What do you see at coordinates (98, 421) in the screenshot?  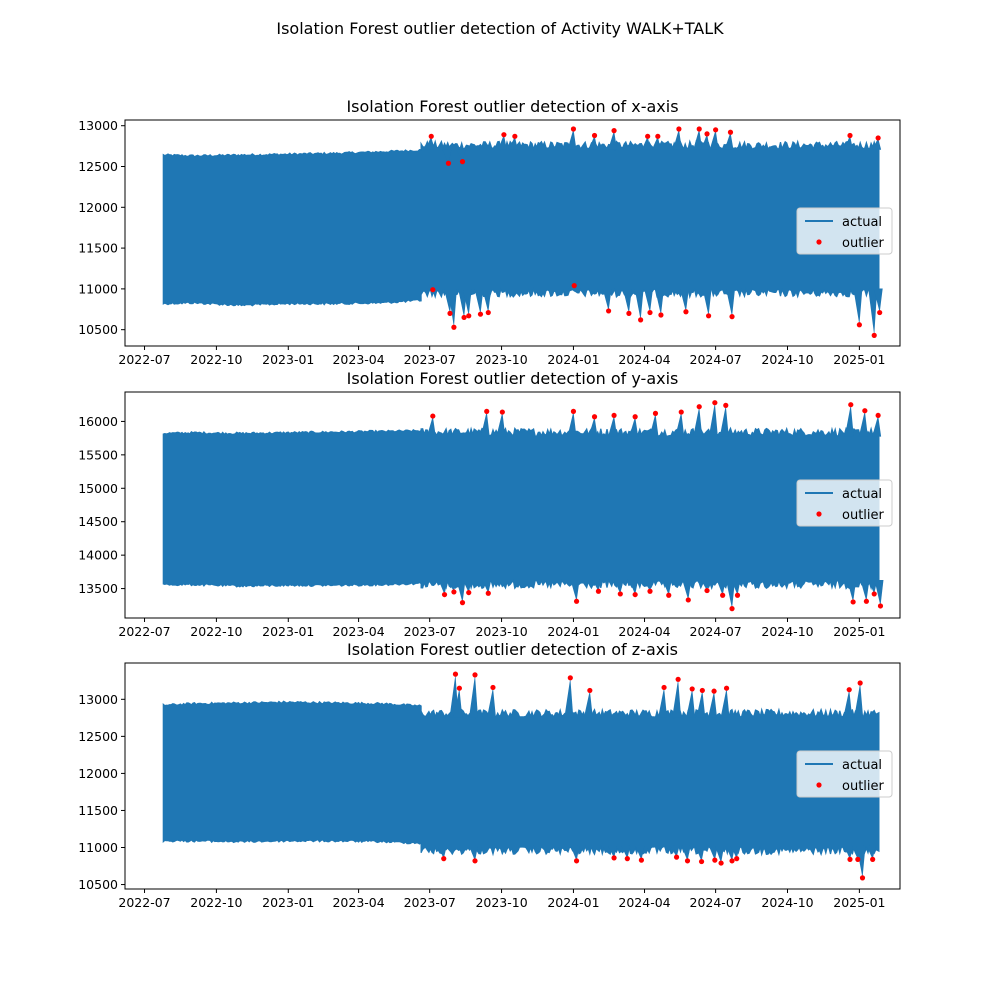 I see `y-tick-label: 16000` at bounding box center [98, 421].